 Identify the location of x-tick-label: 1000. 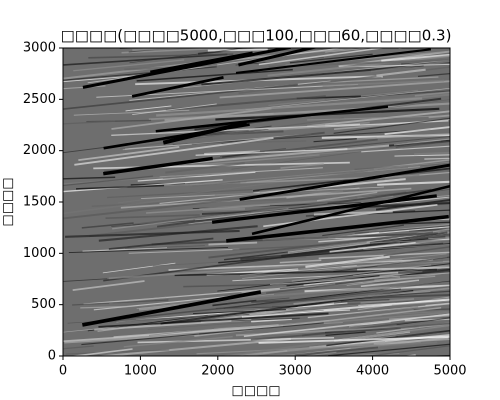
(140, 371).